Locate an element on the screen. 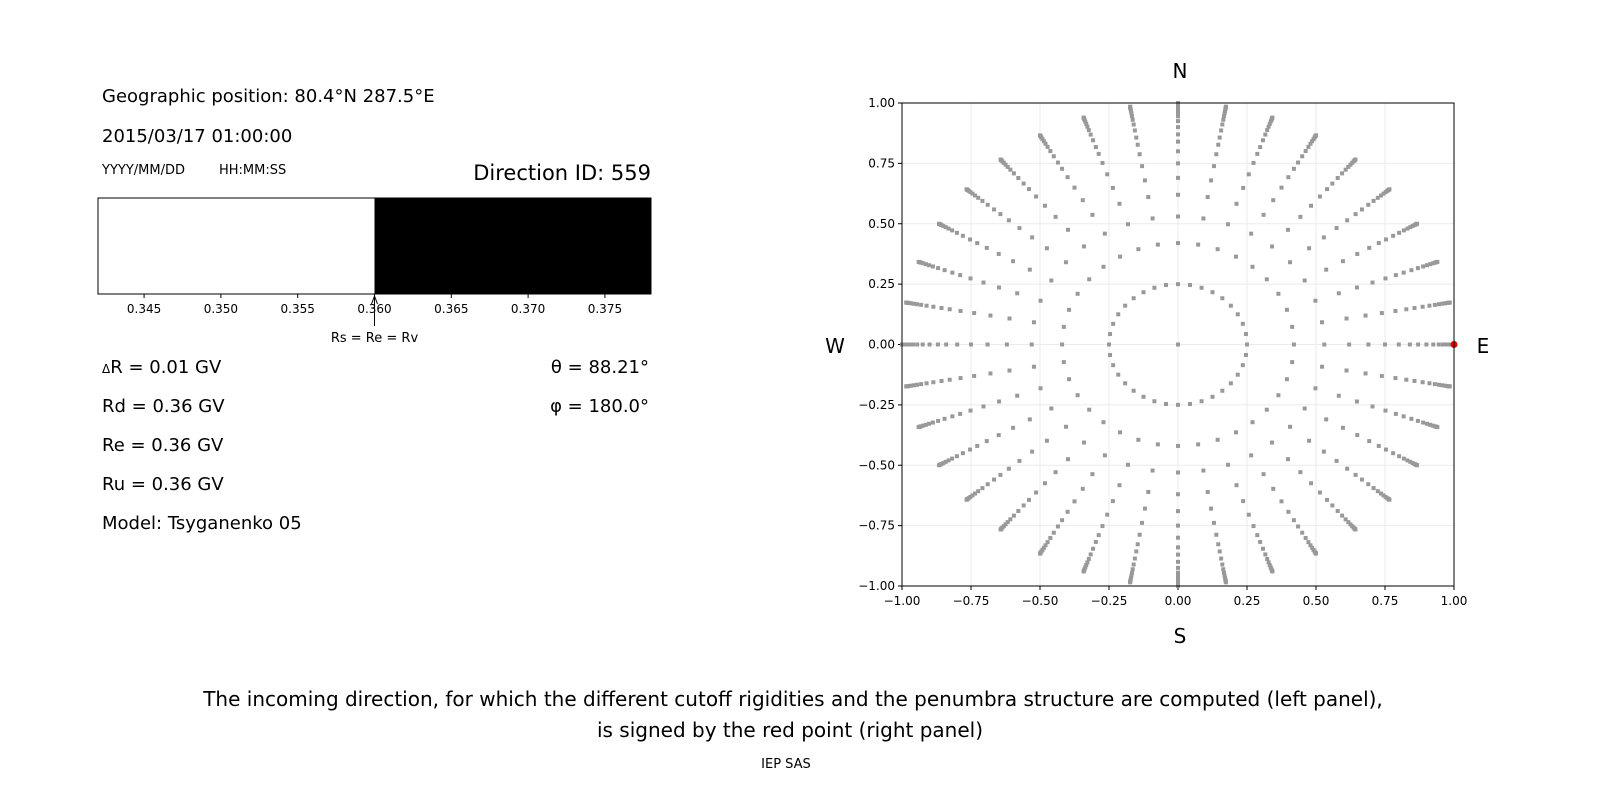 This screenshot has width=1600, height=800. model-name: Model: Tsyganenko 05 is located at coordinates (202, 523).